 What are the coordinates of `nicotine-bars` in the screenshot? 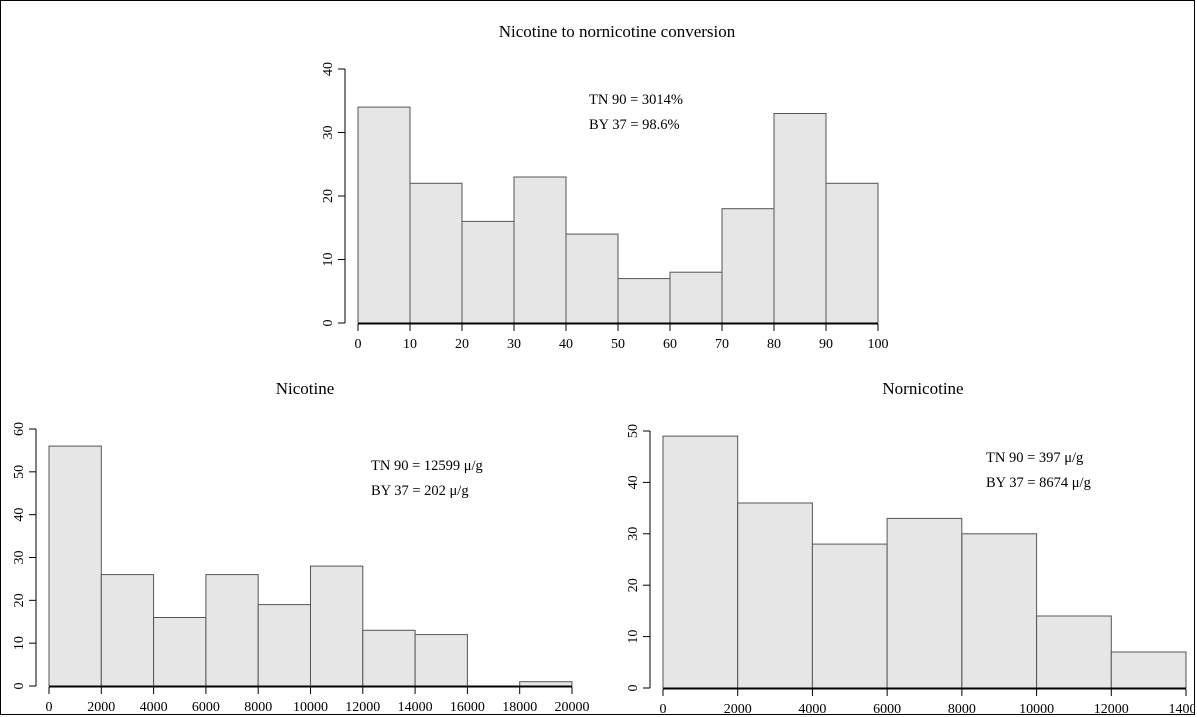 It's located at (310, 566).